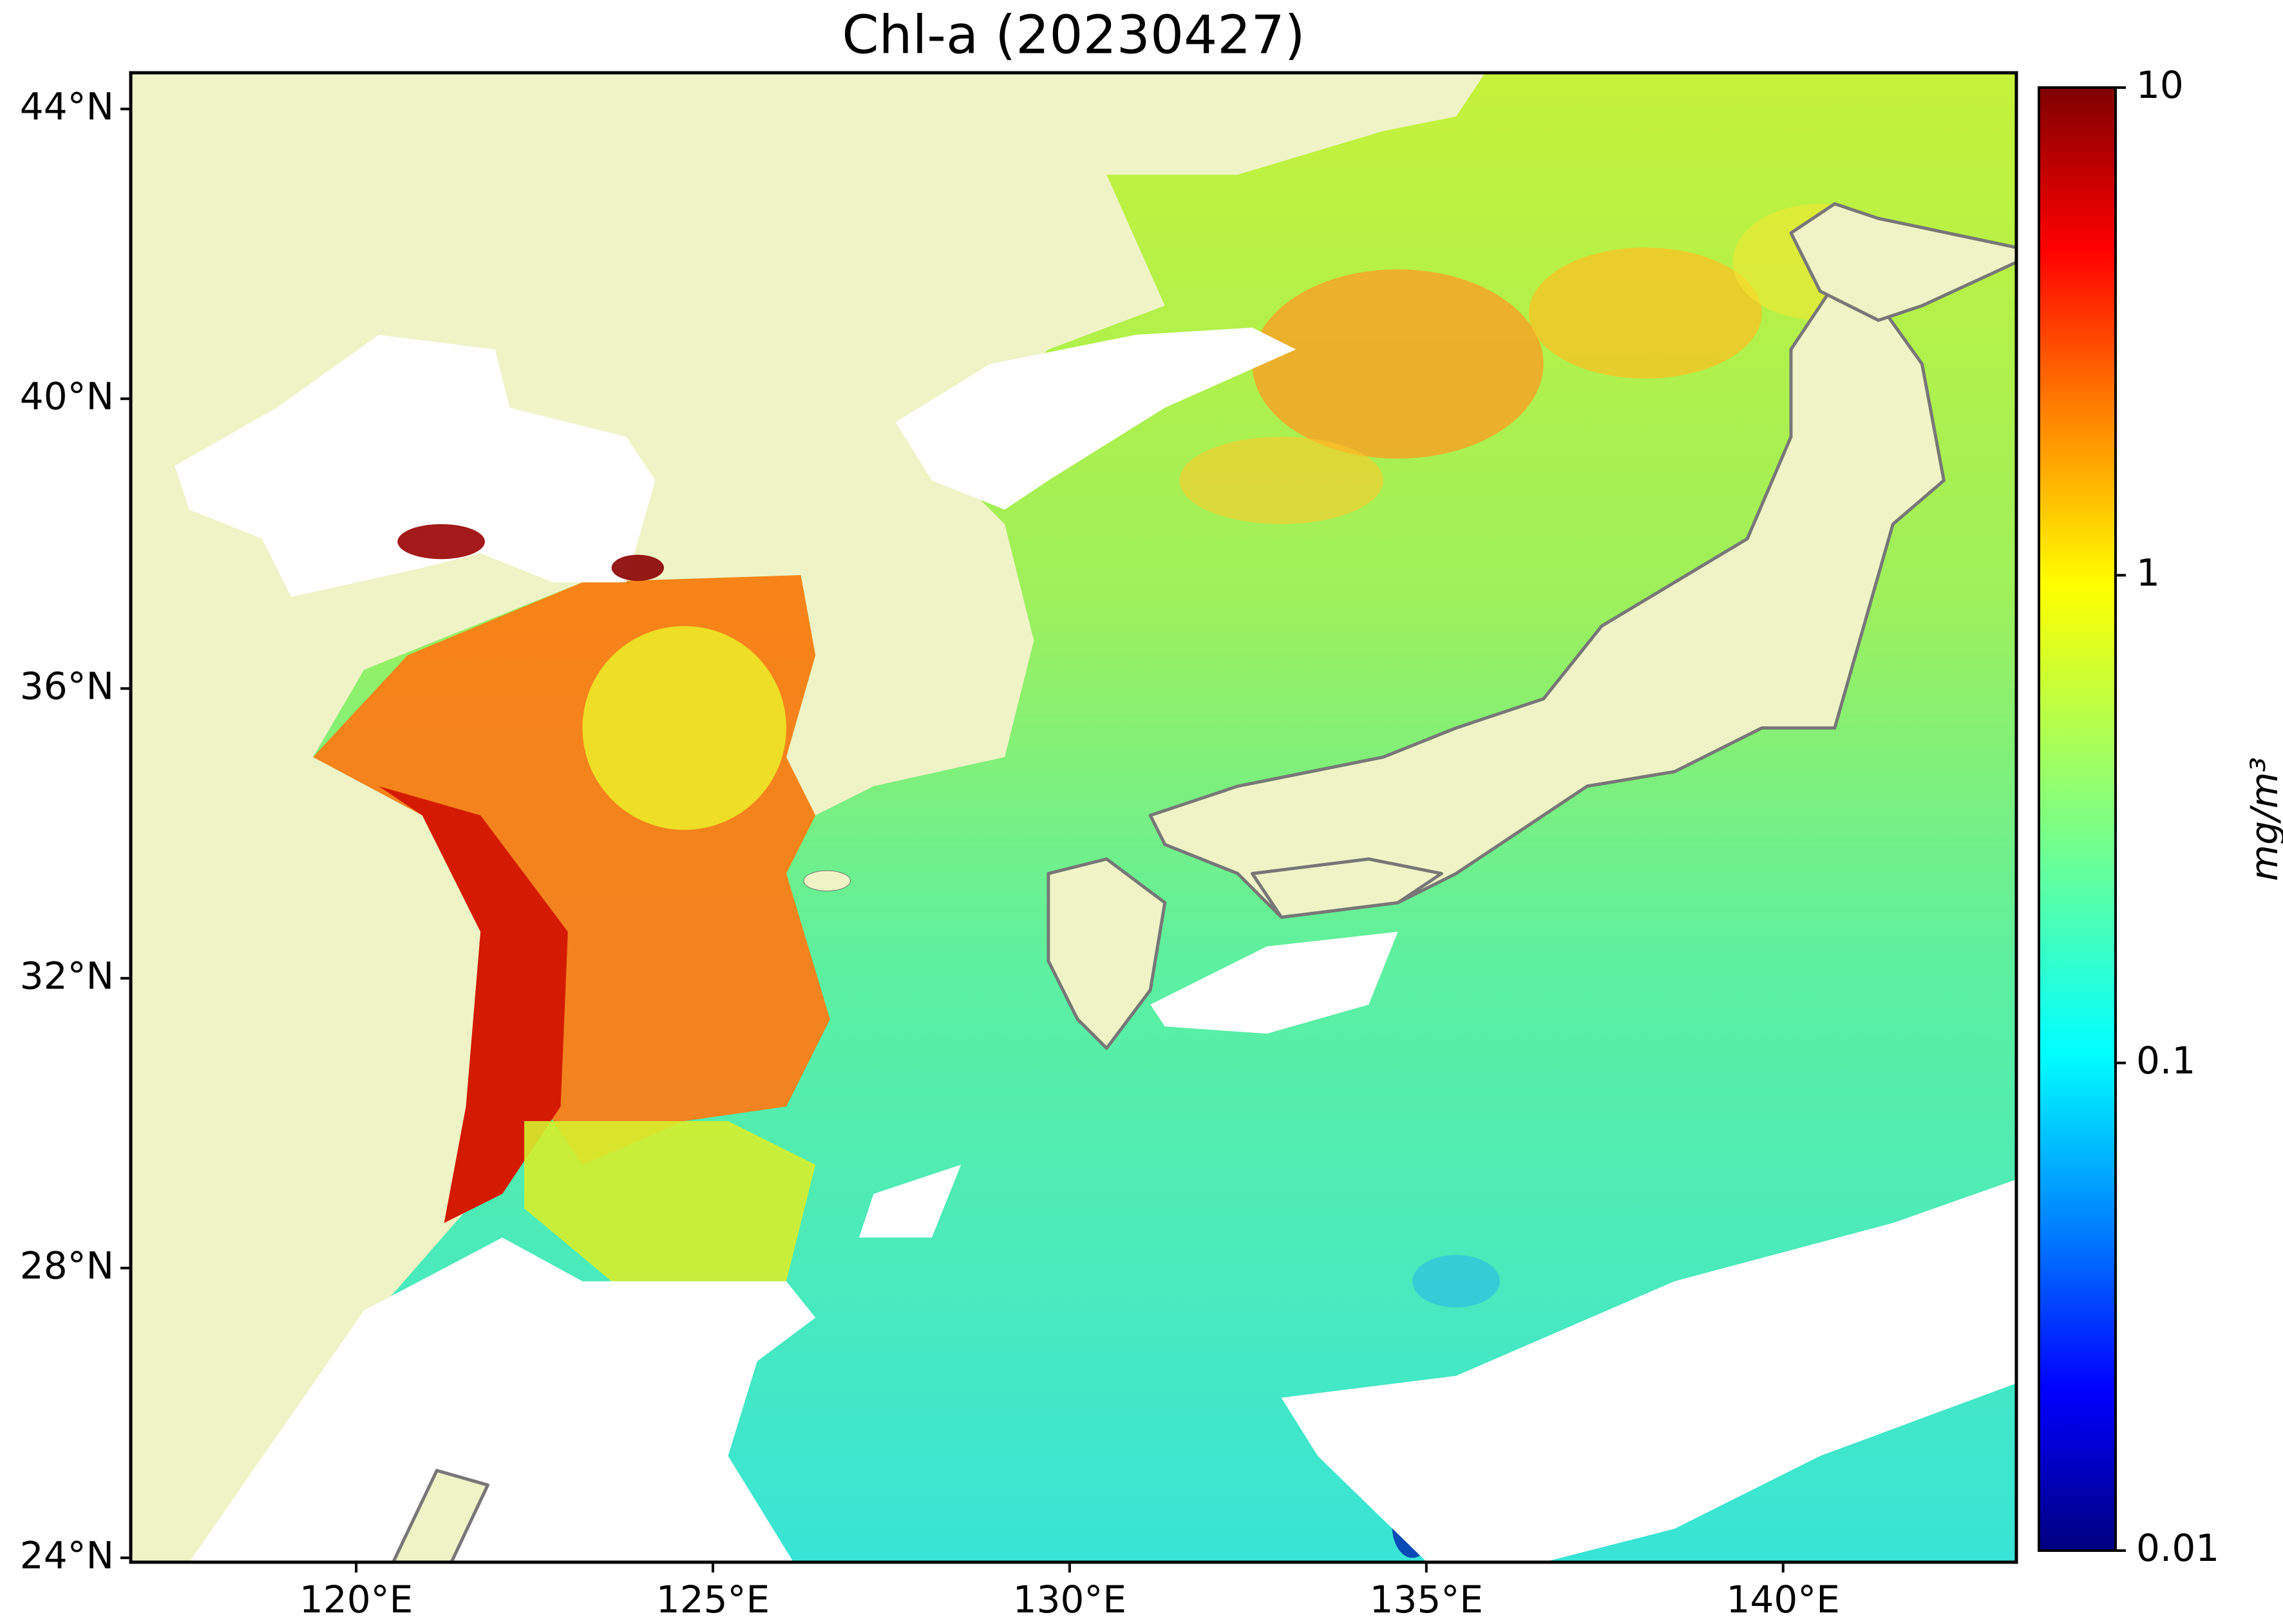 This screenshot has height=1624, width=2283. What do you see at coordinates (713, 1600) in the screenshot?
I see `x-tick-label: 125°E` at bounding box center [713, 1600].